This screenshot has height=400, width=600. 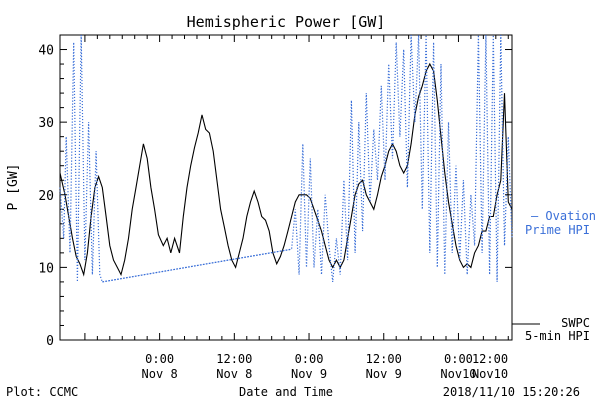 What do you see at coordinates (46, 123) in the screenshot?
I see `y-tick-label: 30` at bounding box center [46, 123].